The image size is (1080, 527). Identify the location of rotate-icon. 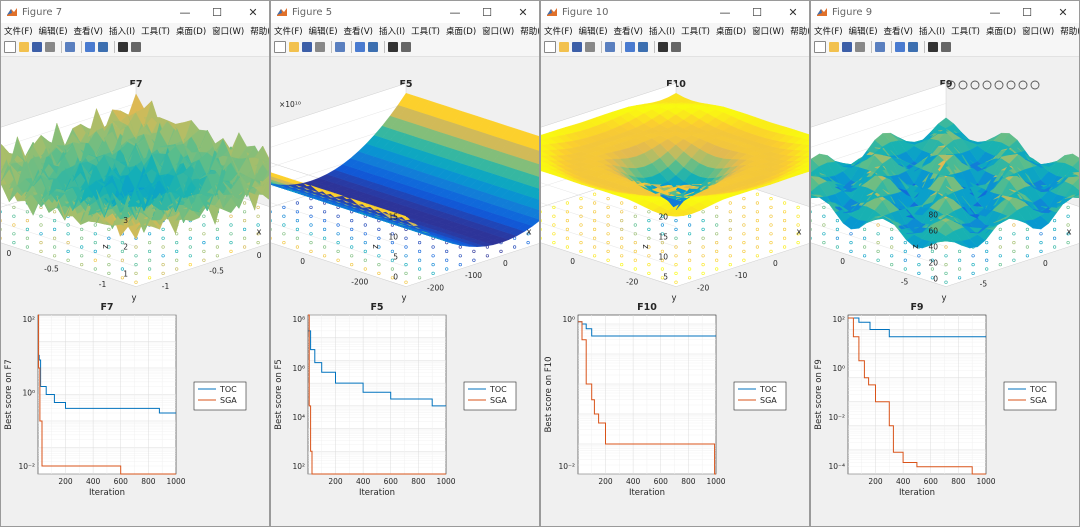
(987, 85).